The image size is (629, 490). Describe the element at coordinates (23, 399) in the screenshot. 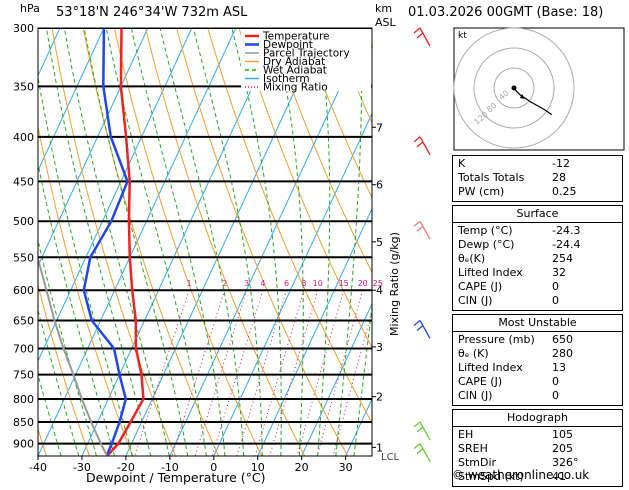

I see `pressure-tick-label: 800` at that location.